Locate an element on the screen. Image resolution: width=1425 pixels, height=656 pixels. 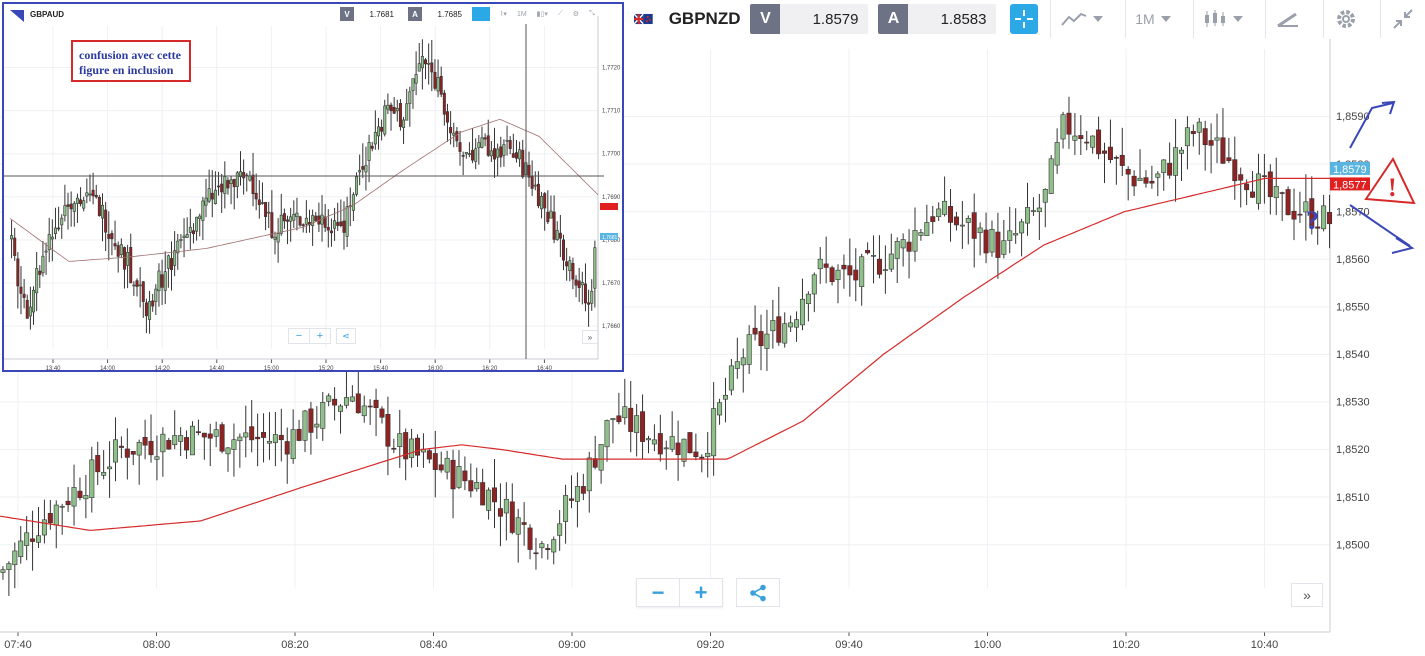
inset-toolbar: GBPAUD V 1.7681 A 1.7685 ⌇▾ 1M ▮▯▾ ⟋ ⚙ ⤡ is located at coordinates (313, 14).